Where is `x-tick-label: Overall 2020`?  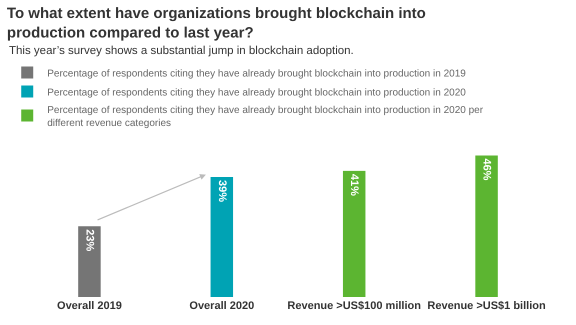 x-tick-label: Overall 2020 is located at coordinates (221, 306).